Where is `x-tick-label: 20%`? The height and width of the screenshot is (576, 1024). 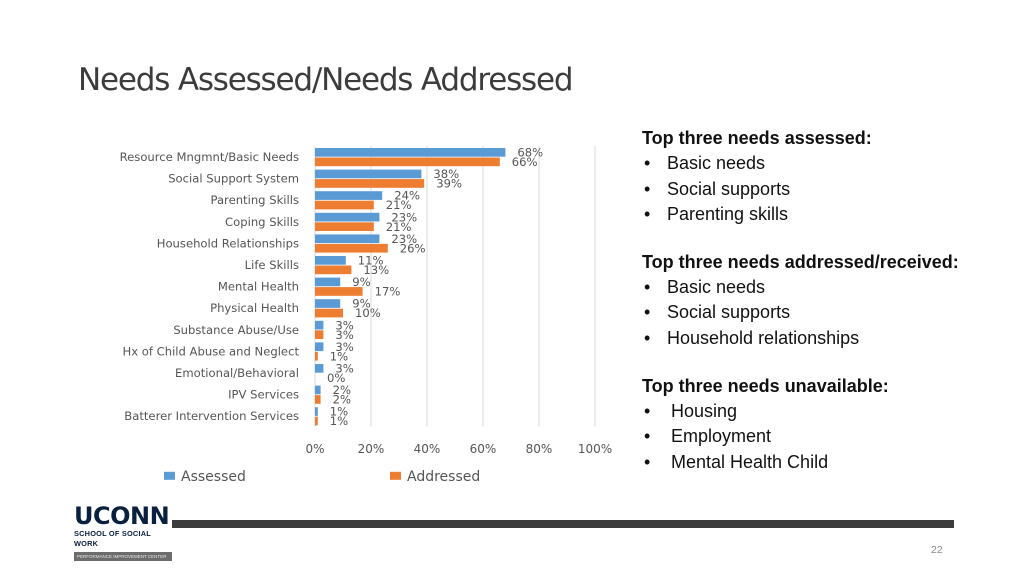
x-tick-label: 20% is located at coordinates (371, 449).